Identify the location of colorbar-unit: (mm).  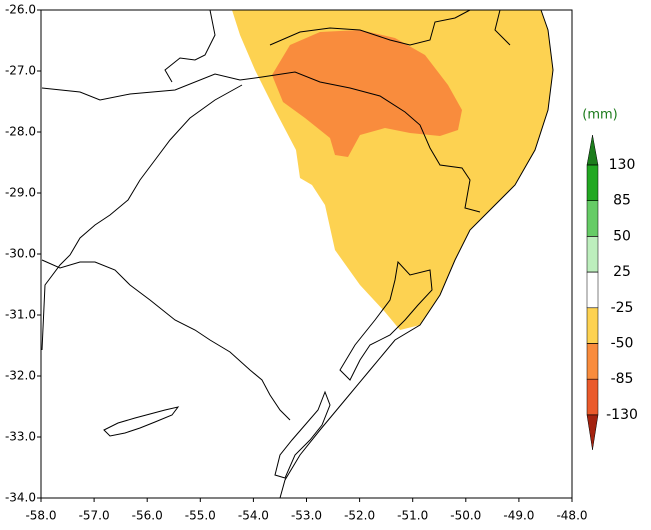
(599, 115).